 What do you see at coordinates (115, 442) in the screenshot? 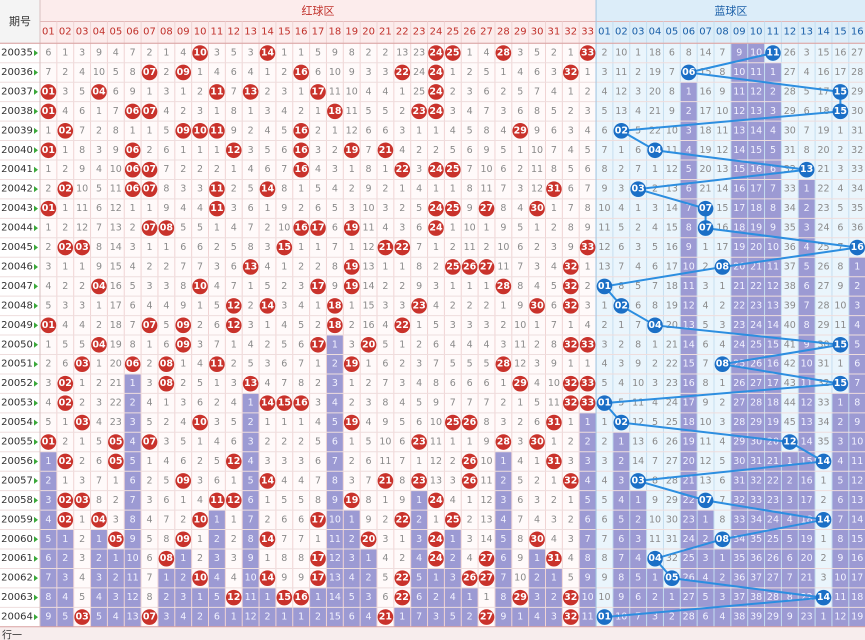
I see `ball-number: 05` at bounding box center [115, 442].